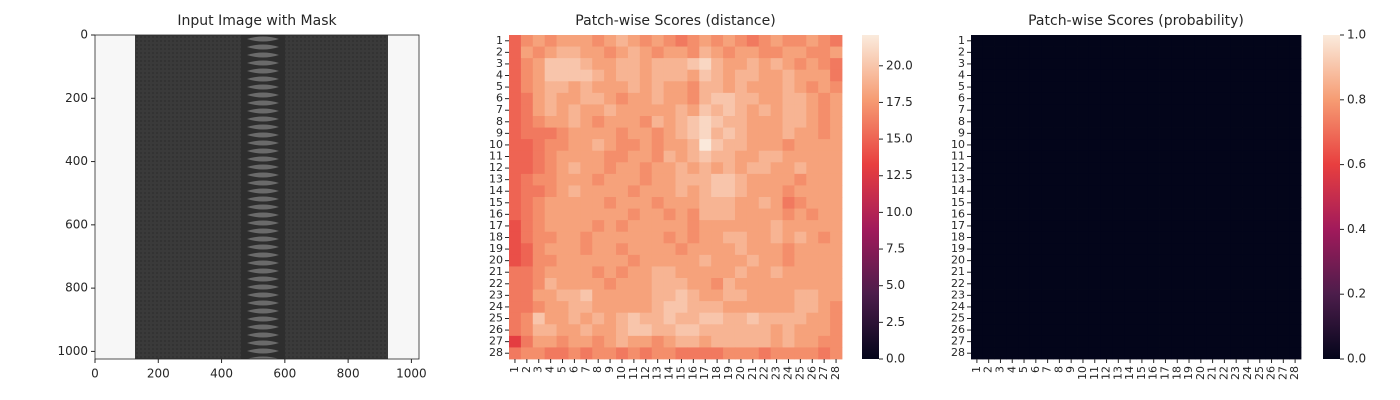 The height and width of the screenshot is (400, 1400). I want to click on colorbar-tick-label: 15.0, so click(899, 139).